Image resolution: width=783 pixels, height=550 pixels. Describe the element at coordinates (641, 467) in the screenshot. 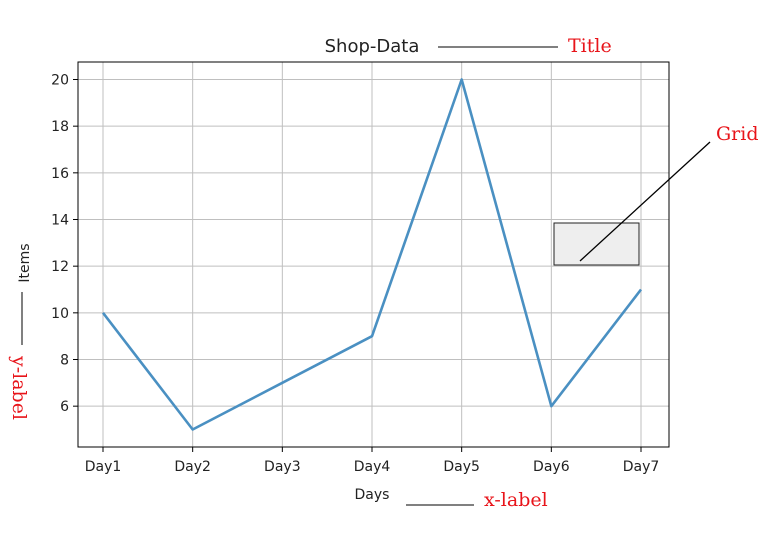

I see `x-tick-label: Day7` at that location.